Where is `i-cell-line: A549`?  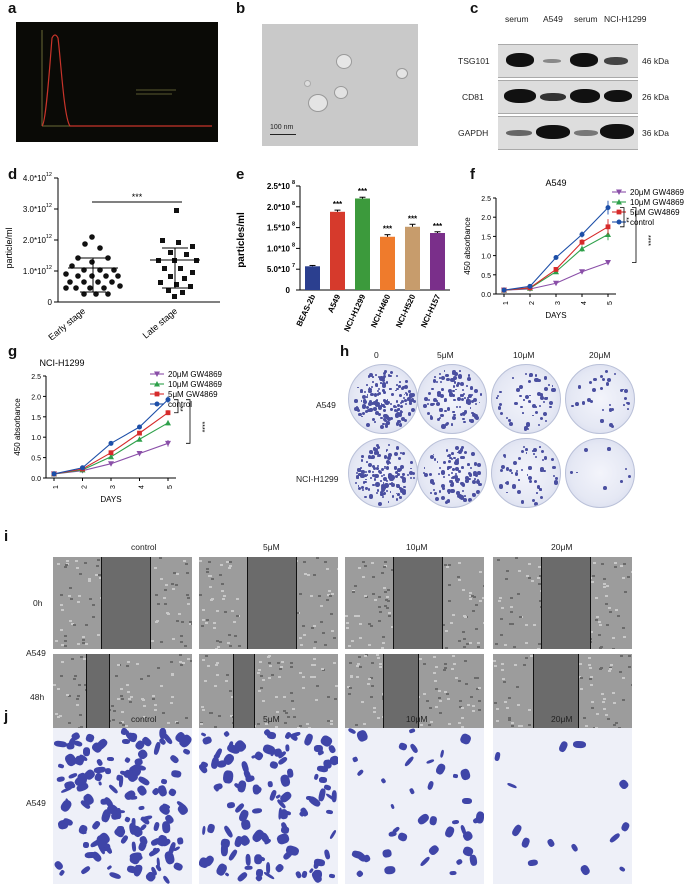 i-cell-line: A549 is located at coordinates (36, 653).